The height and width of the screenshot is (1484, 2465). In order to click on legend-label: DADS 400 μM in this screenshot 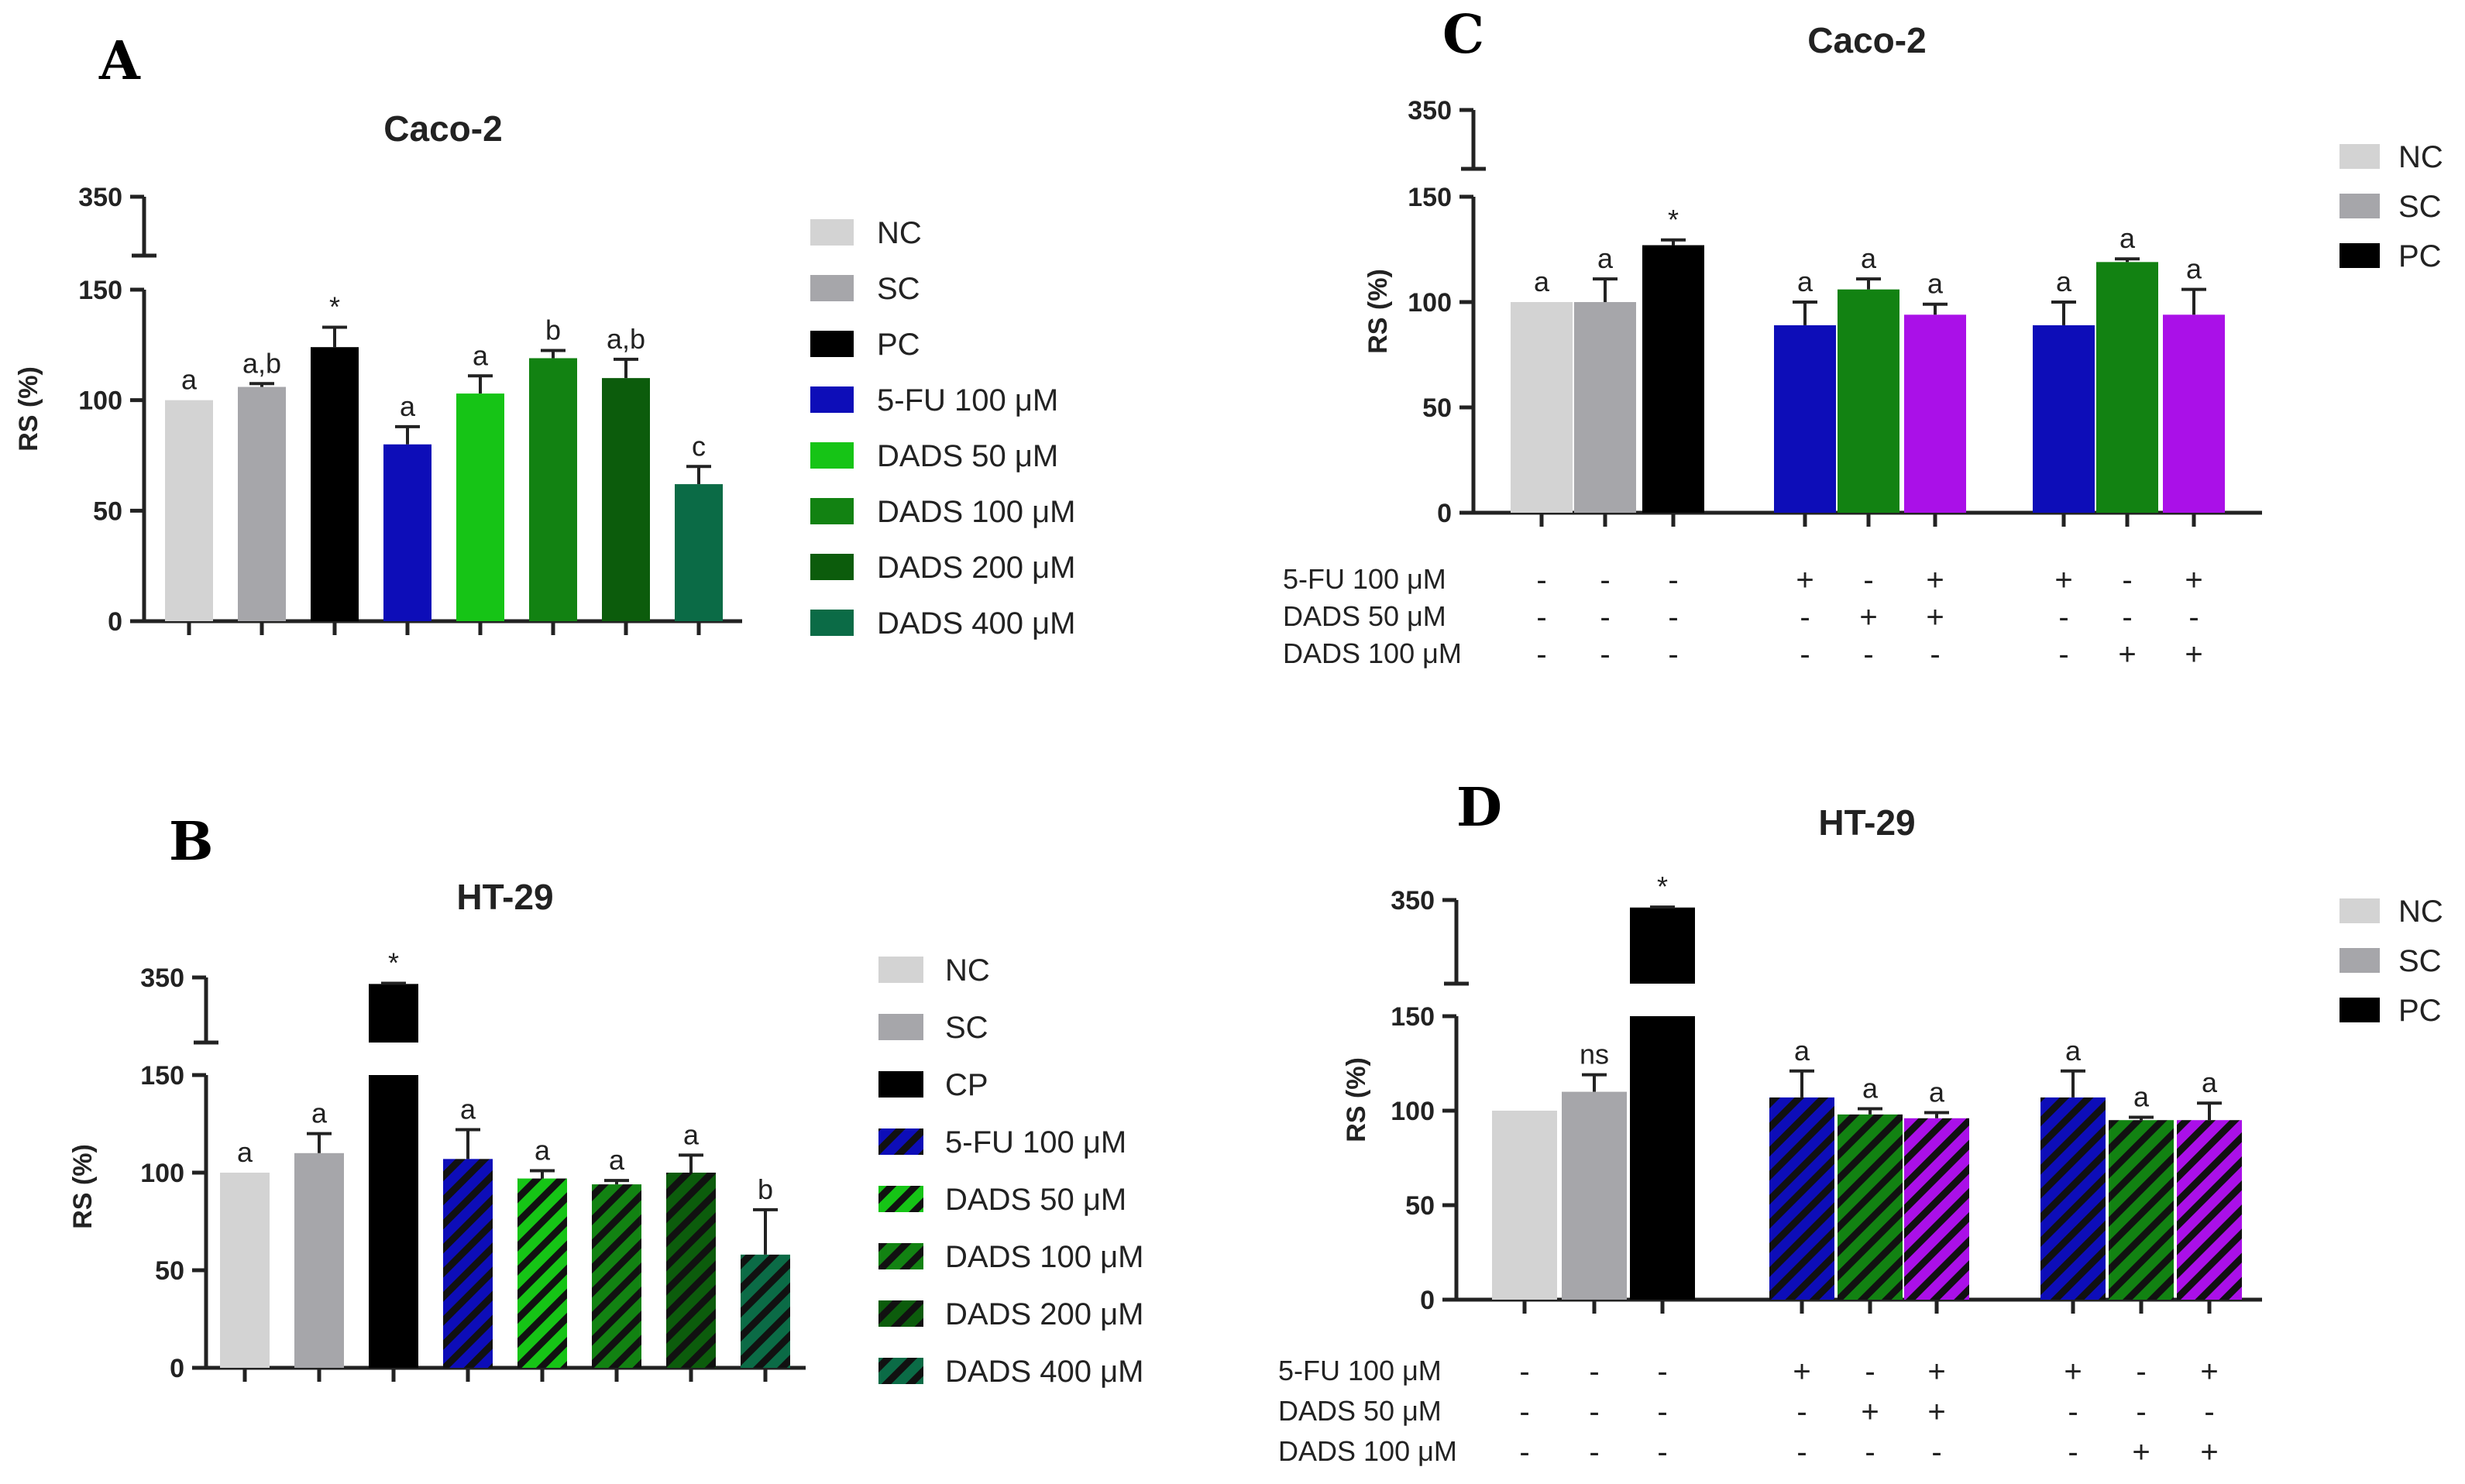, I will do `click(976, 623)`.